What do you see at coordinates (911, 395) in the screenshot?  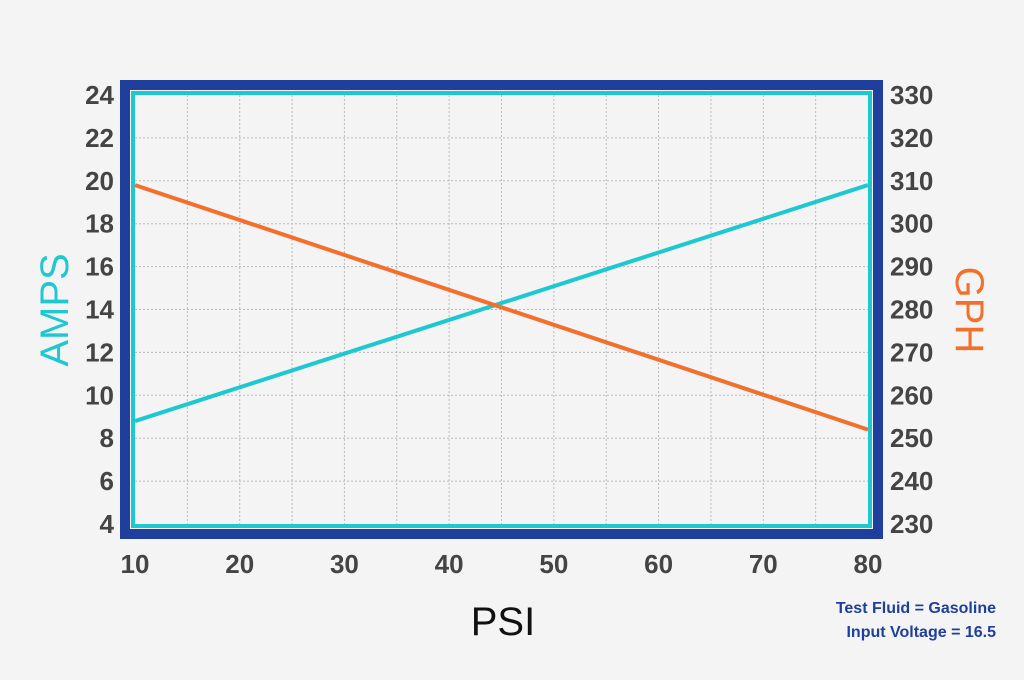 I see `right-tick-label: 260` at bounding box center [911, 395].